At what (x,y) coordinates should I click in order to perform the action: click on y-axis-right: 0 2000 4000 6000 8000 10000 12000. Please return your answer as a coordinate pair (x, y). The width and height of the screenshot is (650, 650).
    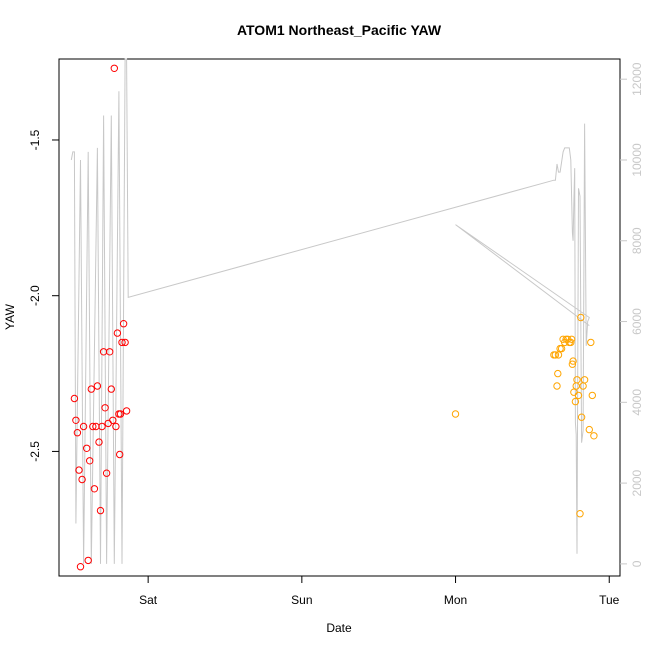
    Looking at the image, I should click on (632, 314).